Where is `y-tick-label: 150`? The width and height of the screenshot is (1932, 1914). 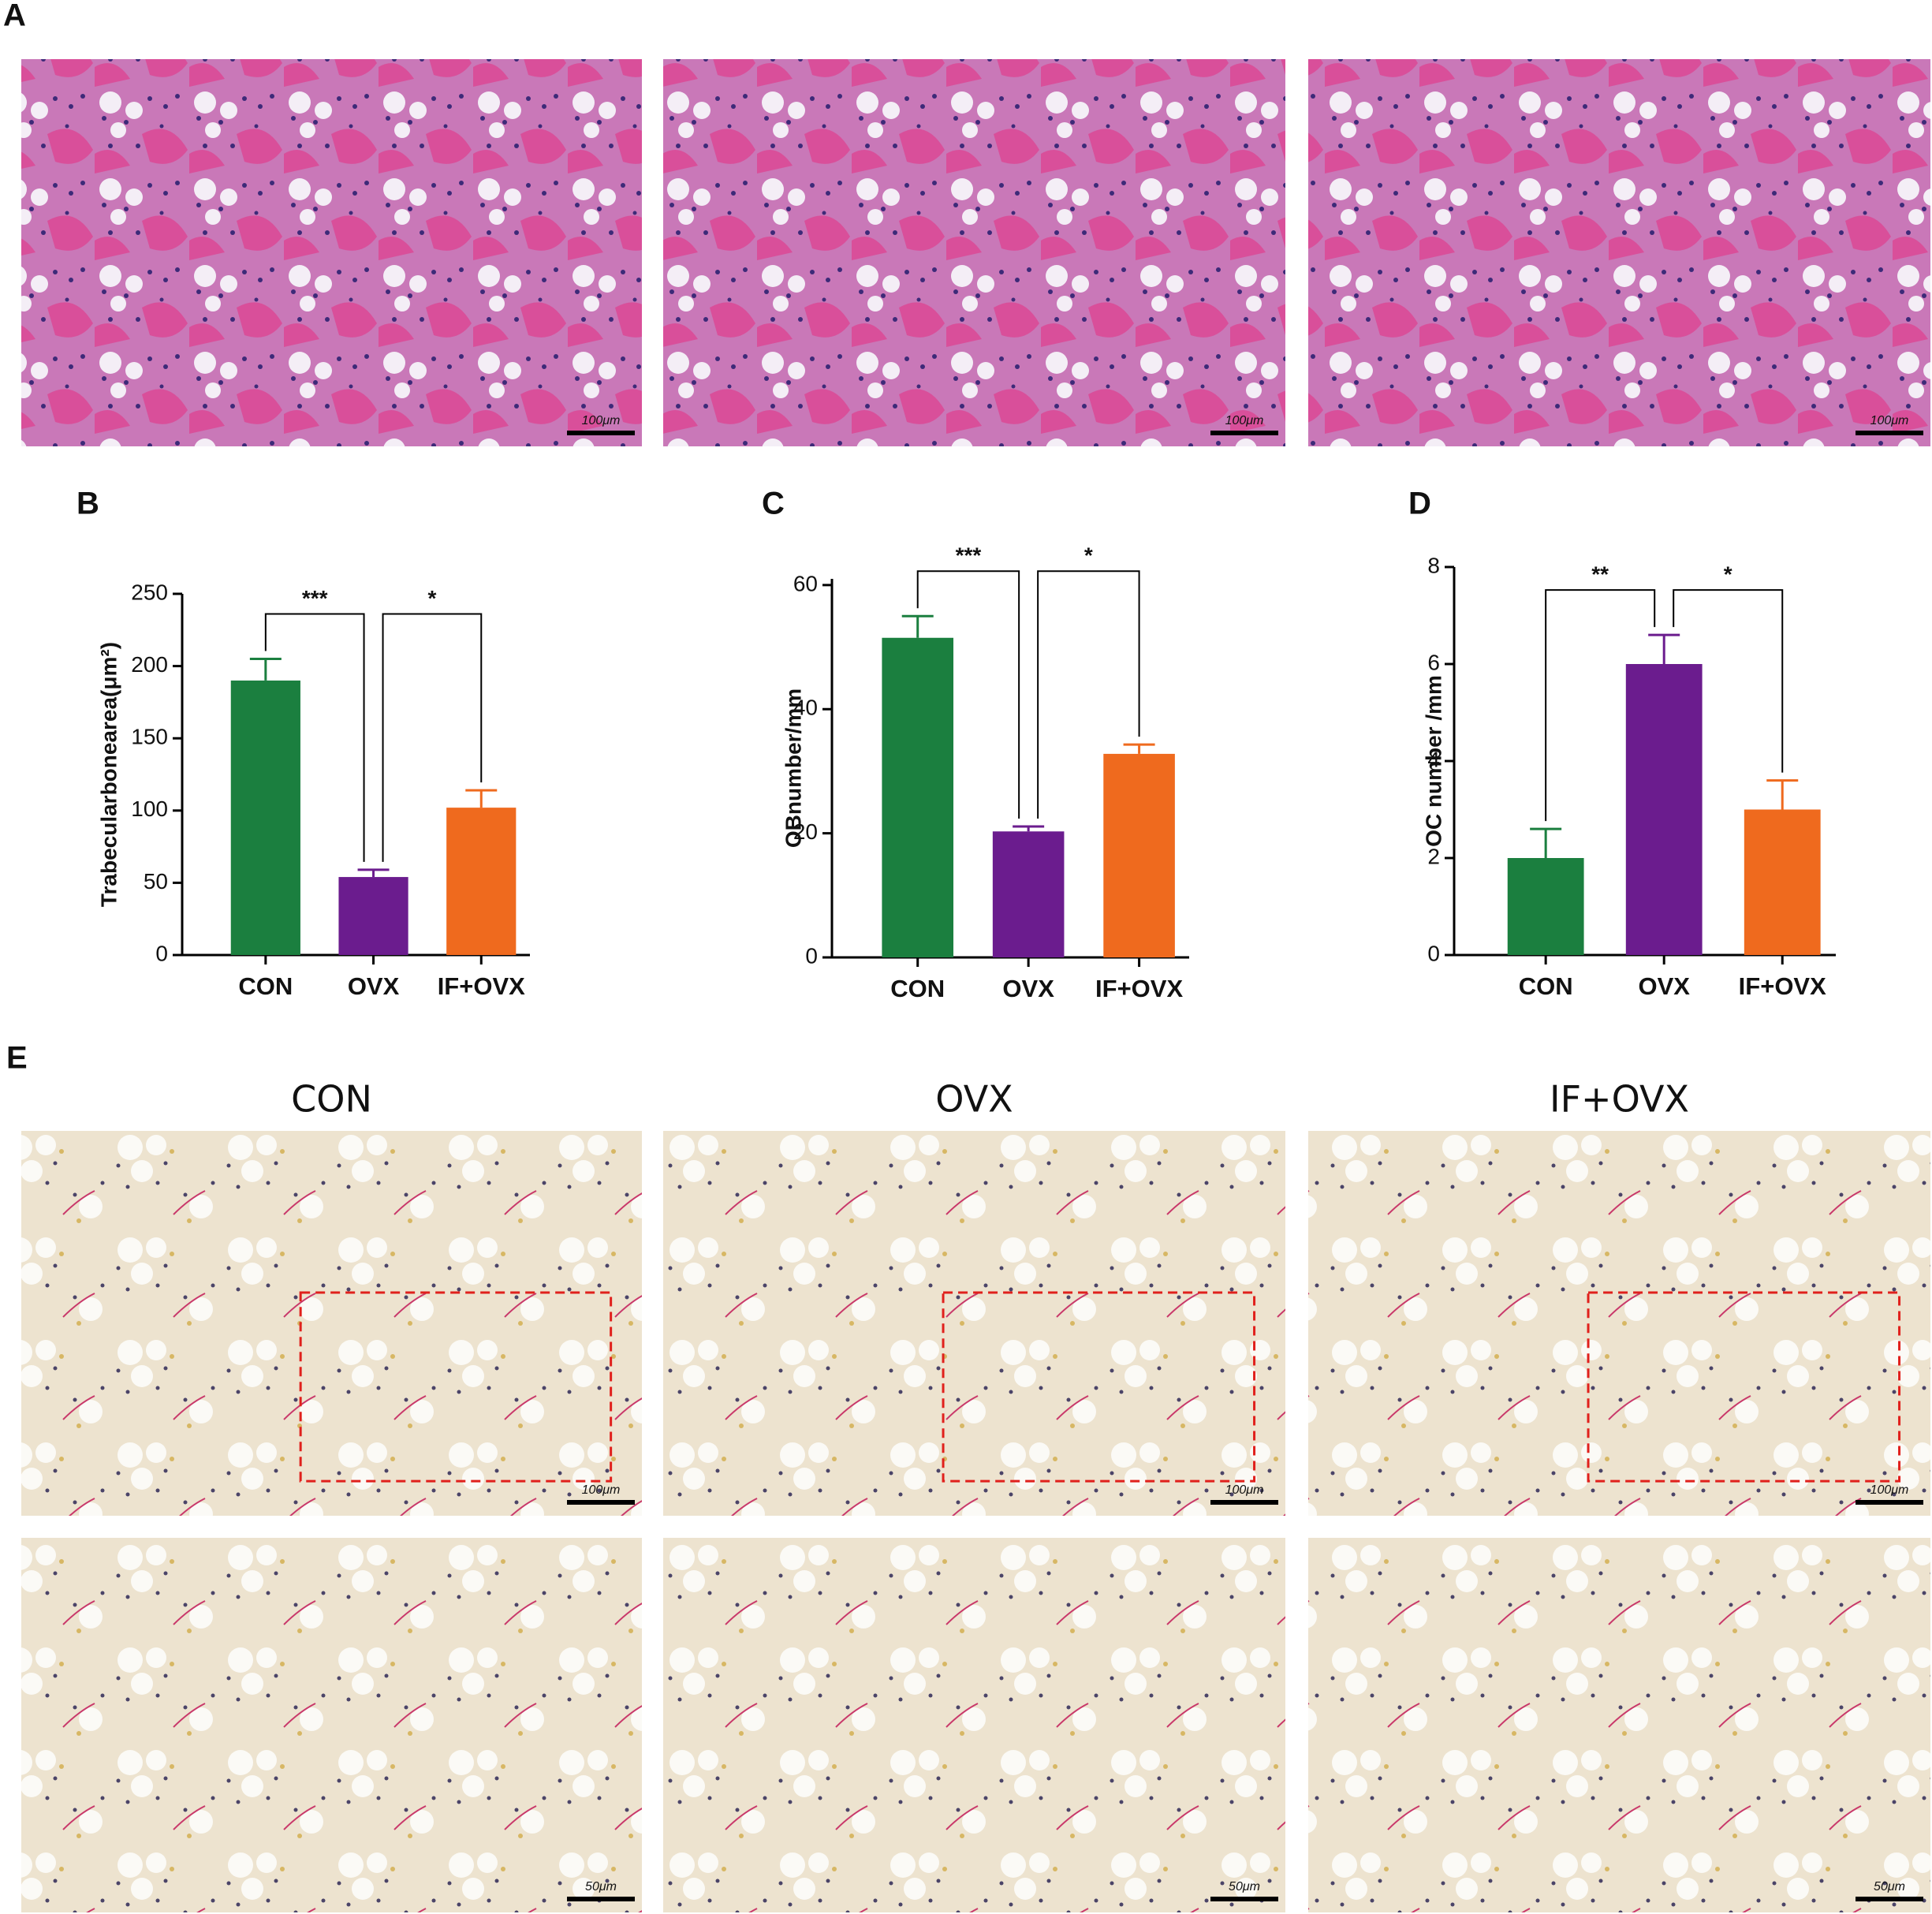
y-tick-label: 150 is located at coordinates (149, 737).